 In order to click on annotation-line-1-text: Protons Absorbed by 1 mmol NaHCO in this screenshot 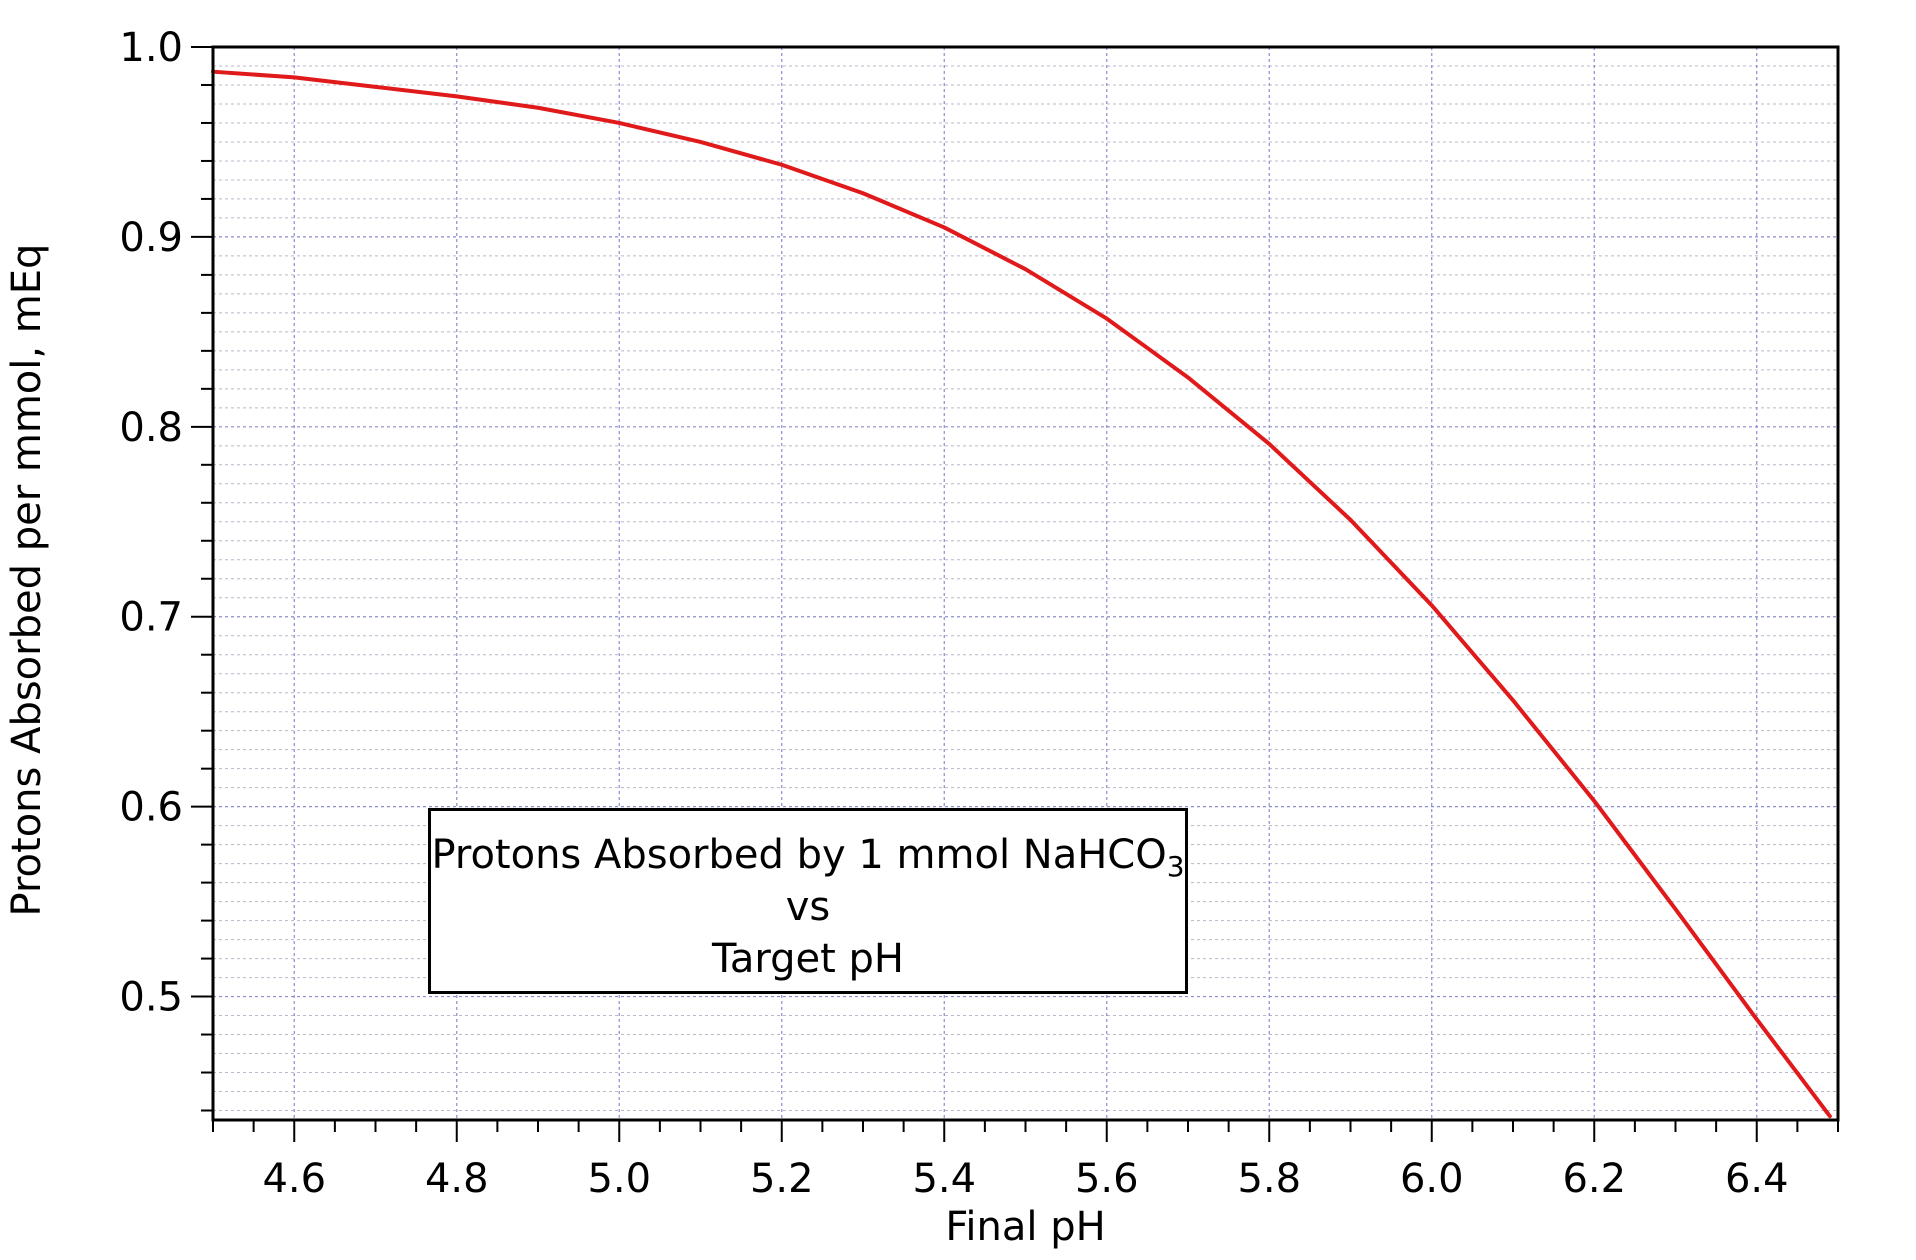, I will do `click(799, 855)`.